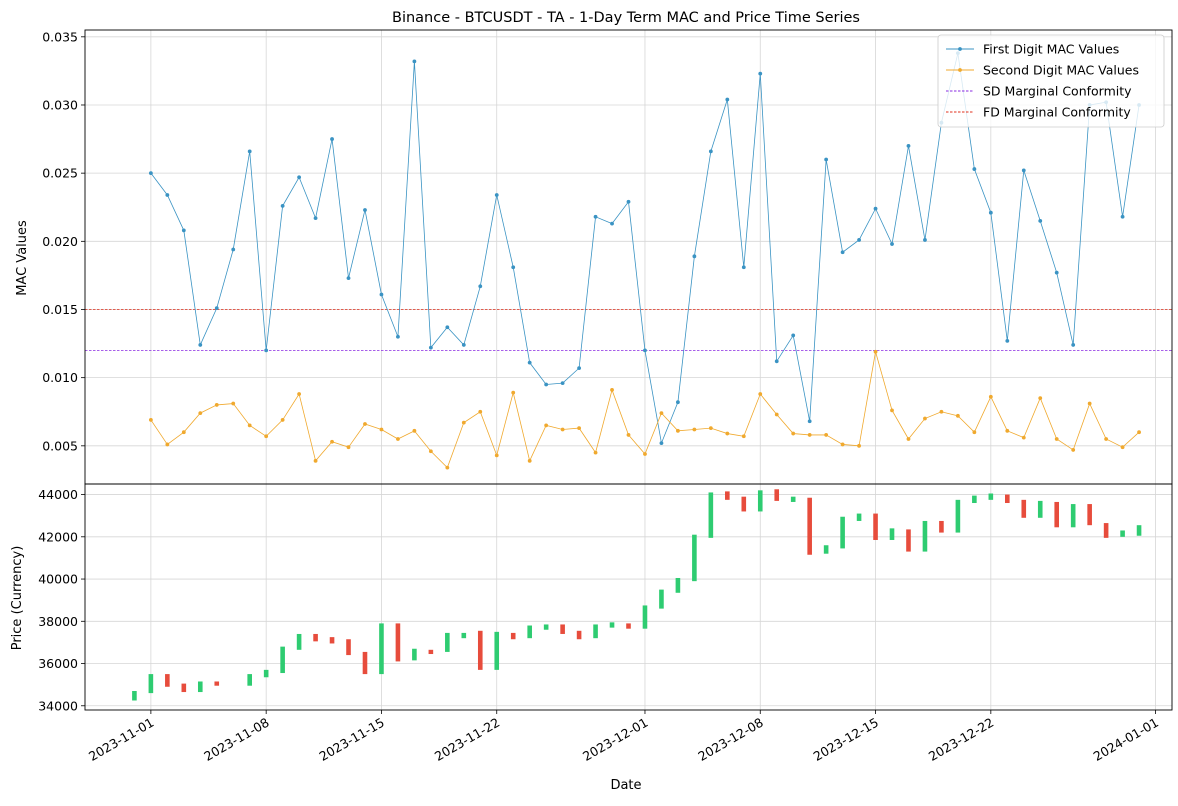  I want to click on x-tick-label: 2023-12-01, so click(615, 739).